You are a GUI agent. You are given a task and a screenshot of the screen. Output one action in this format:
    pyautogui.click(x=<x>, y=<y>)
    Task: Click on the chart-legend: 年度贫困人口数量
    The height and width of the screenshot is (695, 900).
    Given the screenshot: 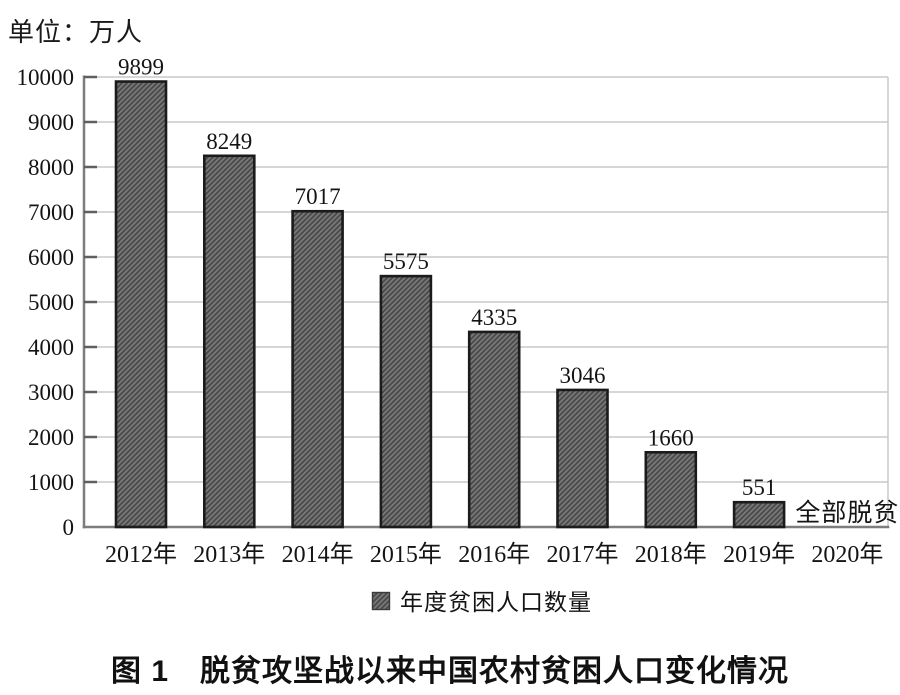 What is the action you would take?
    pyautogui.click(x=481, y=602)
    